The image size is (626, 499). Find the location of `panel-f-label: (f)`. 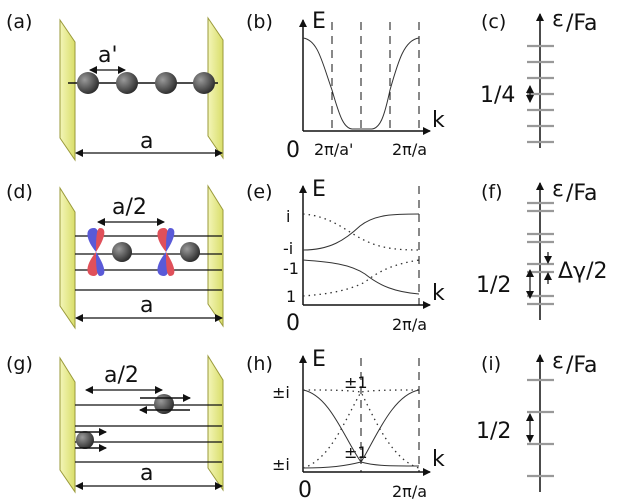

panel-f-label: (f) is located at coordinates (492, 192).